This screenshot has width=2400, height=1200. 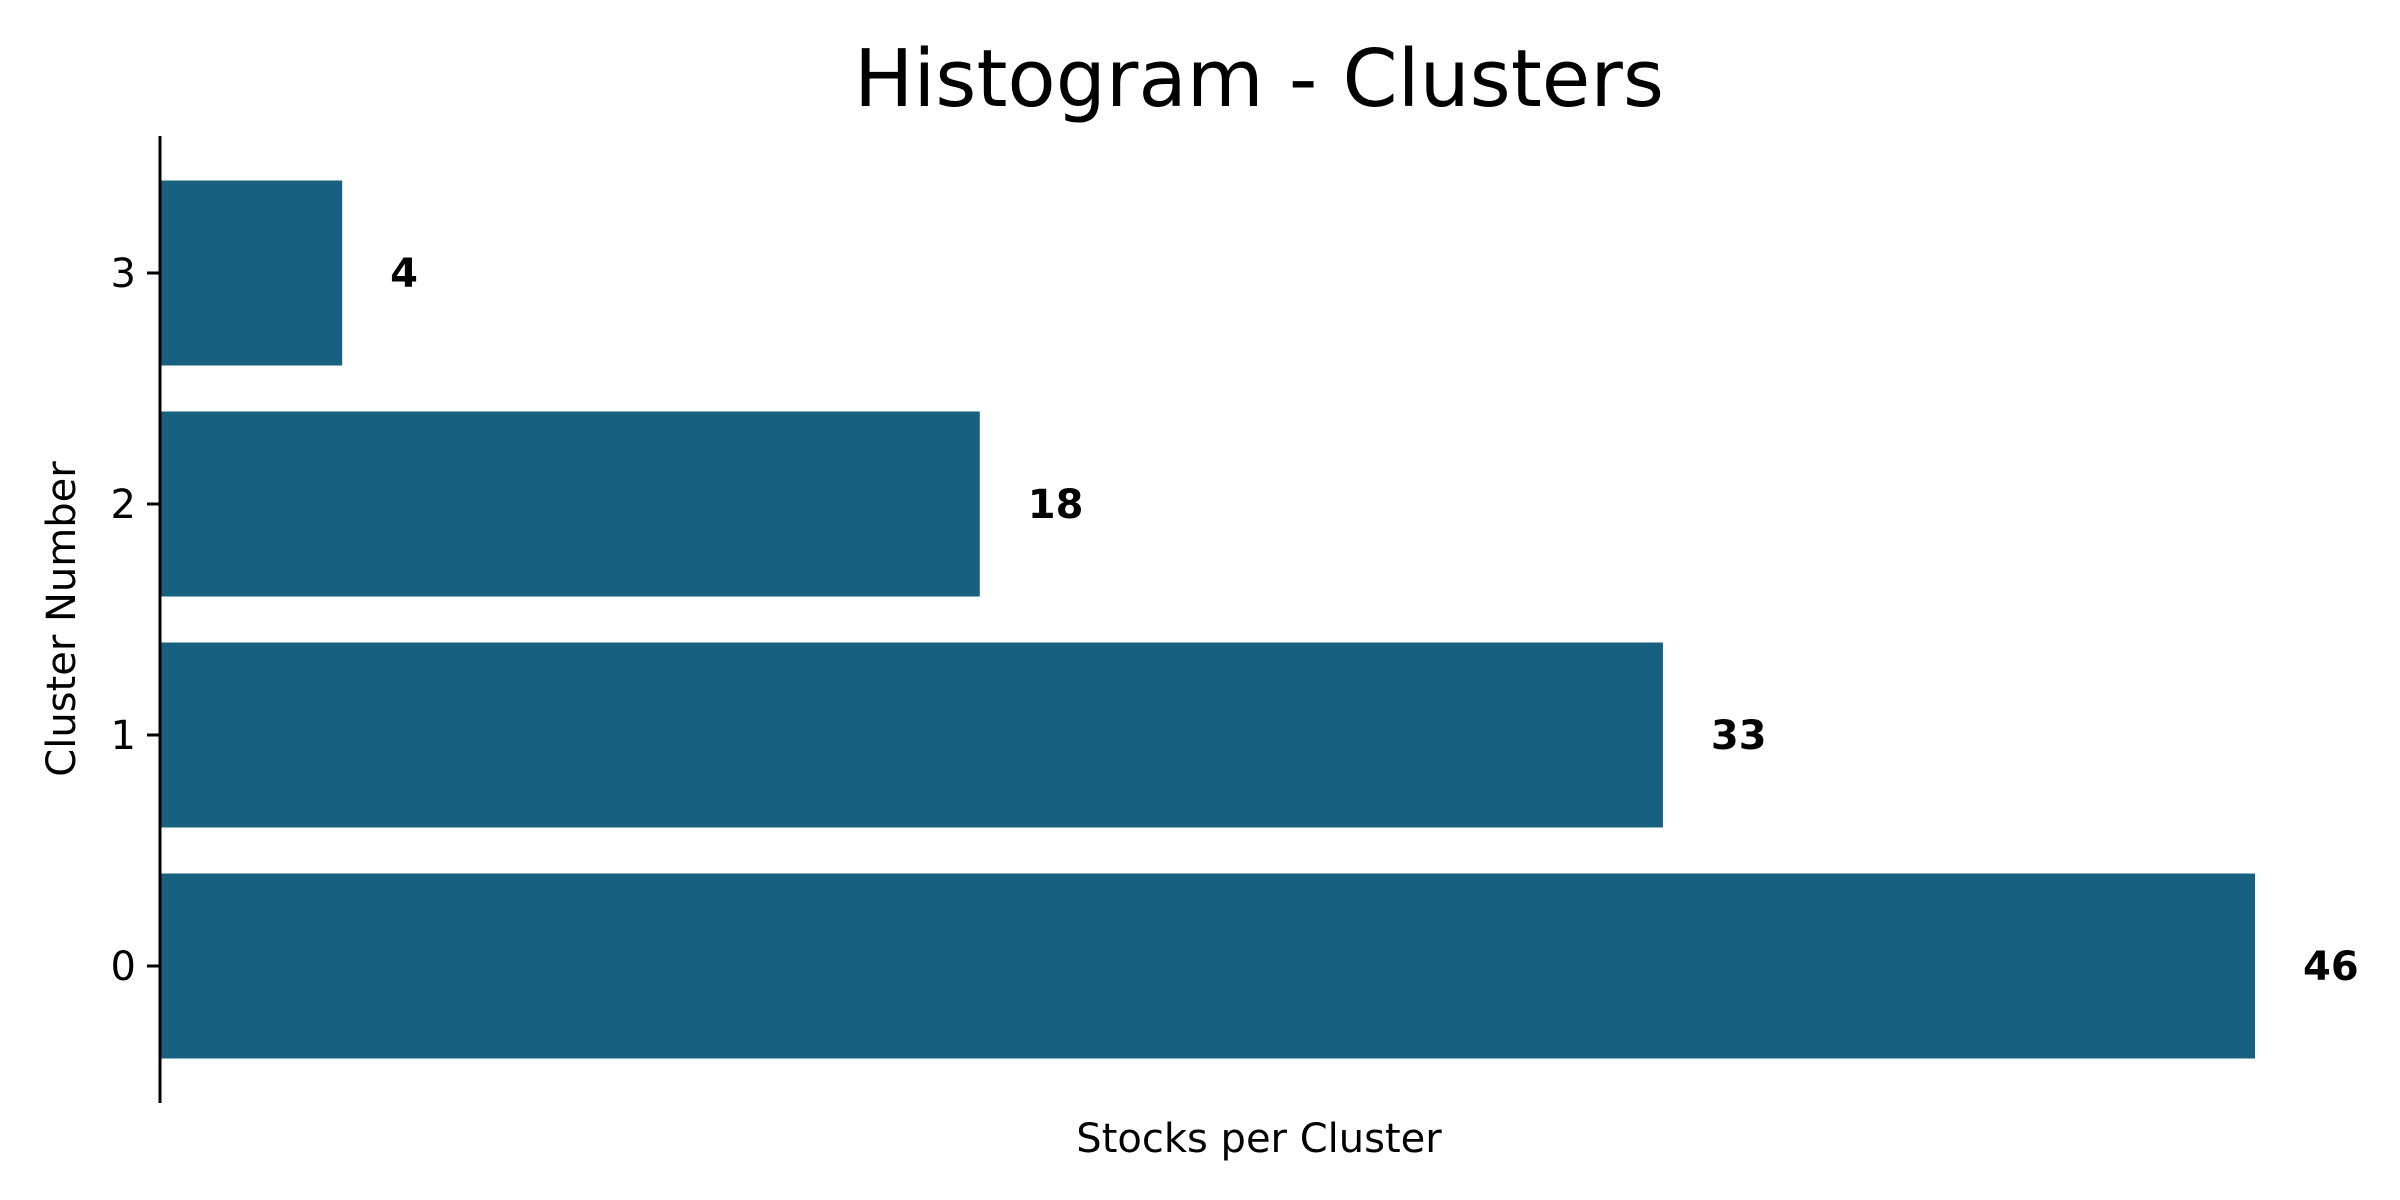 I want to click on data-label-cluster-1: 33, so click(x=1739, y=736).